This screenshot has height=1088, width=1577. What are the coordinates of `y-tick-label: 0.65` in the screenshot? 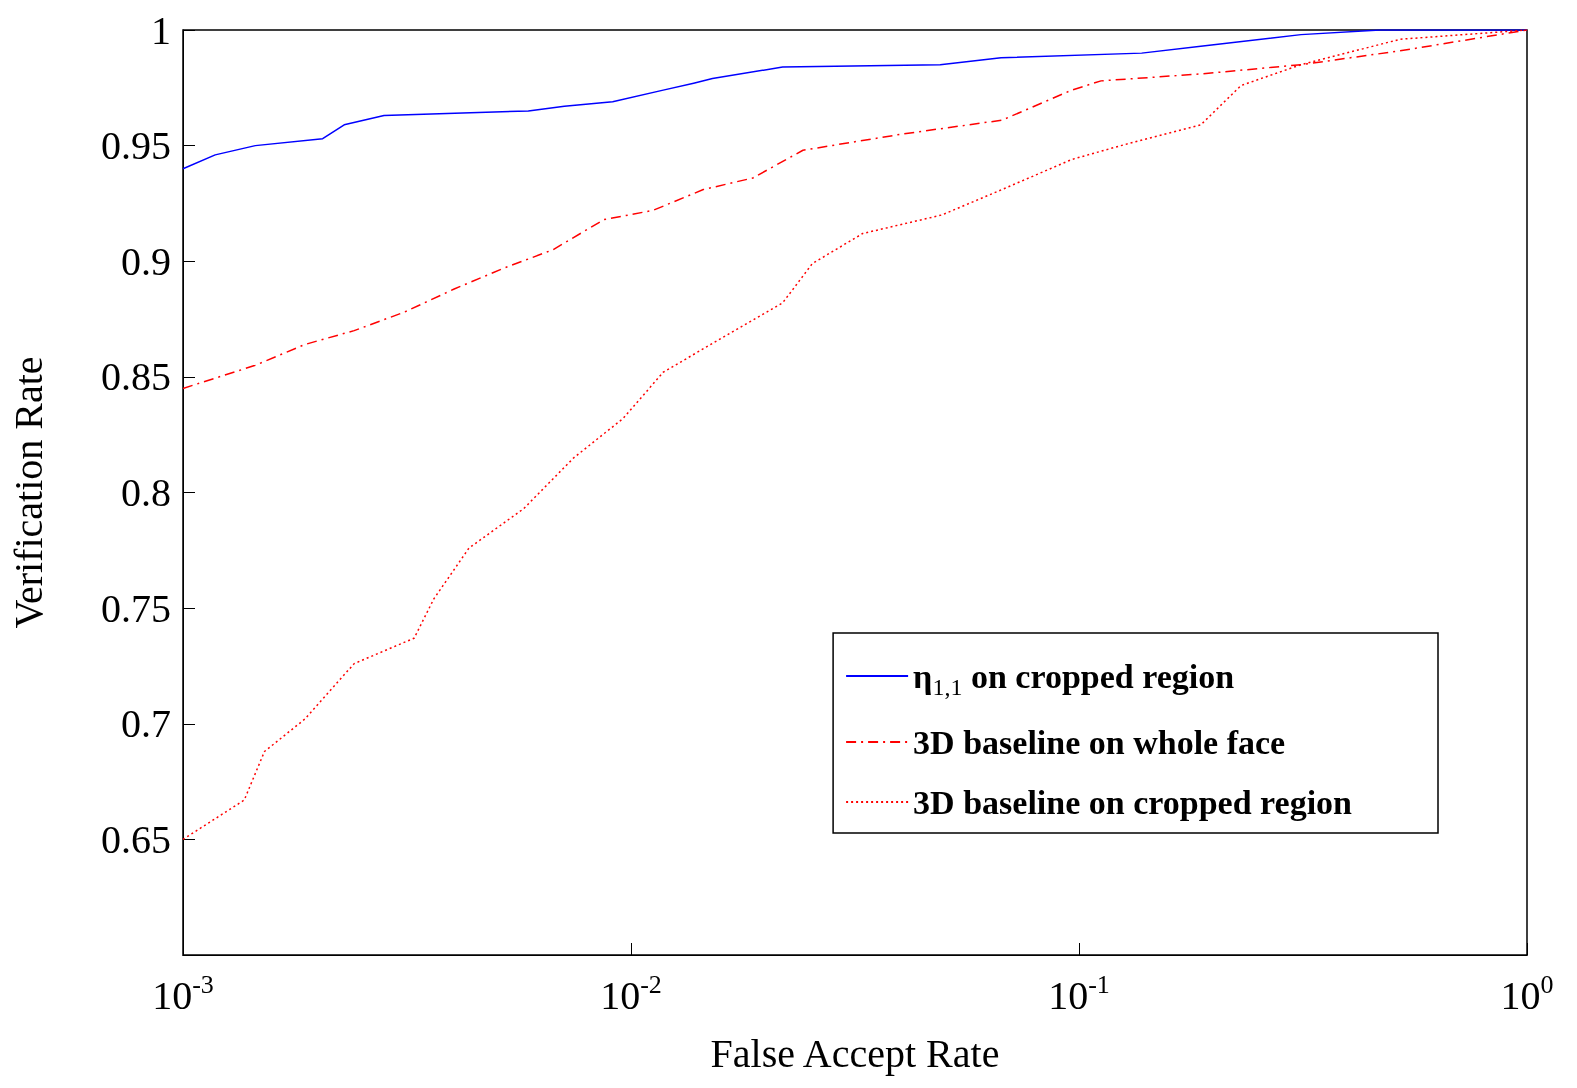 It's located at (136, 839).